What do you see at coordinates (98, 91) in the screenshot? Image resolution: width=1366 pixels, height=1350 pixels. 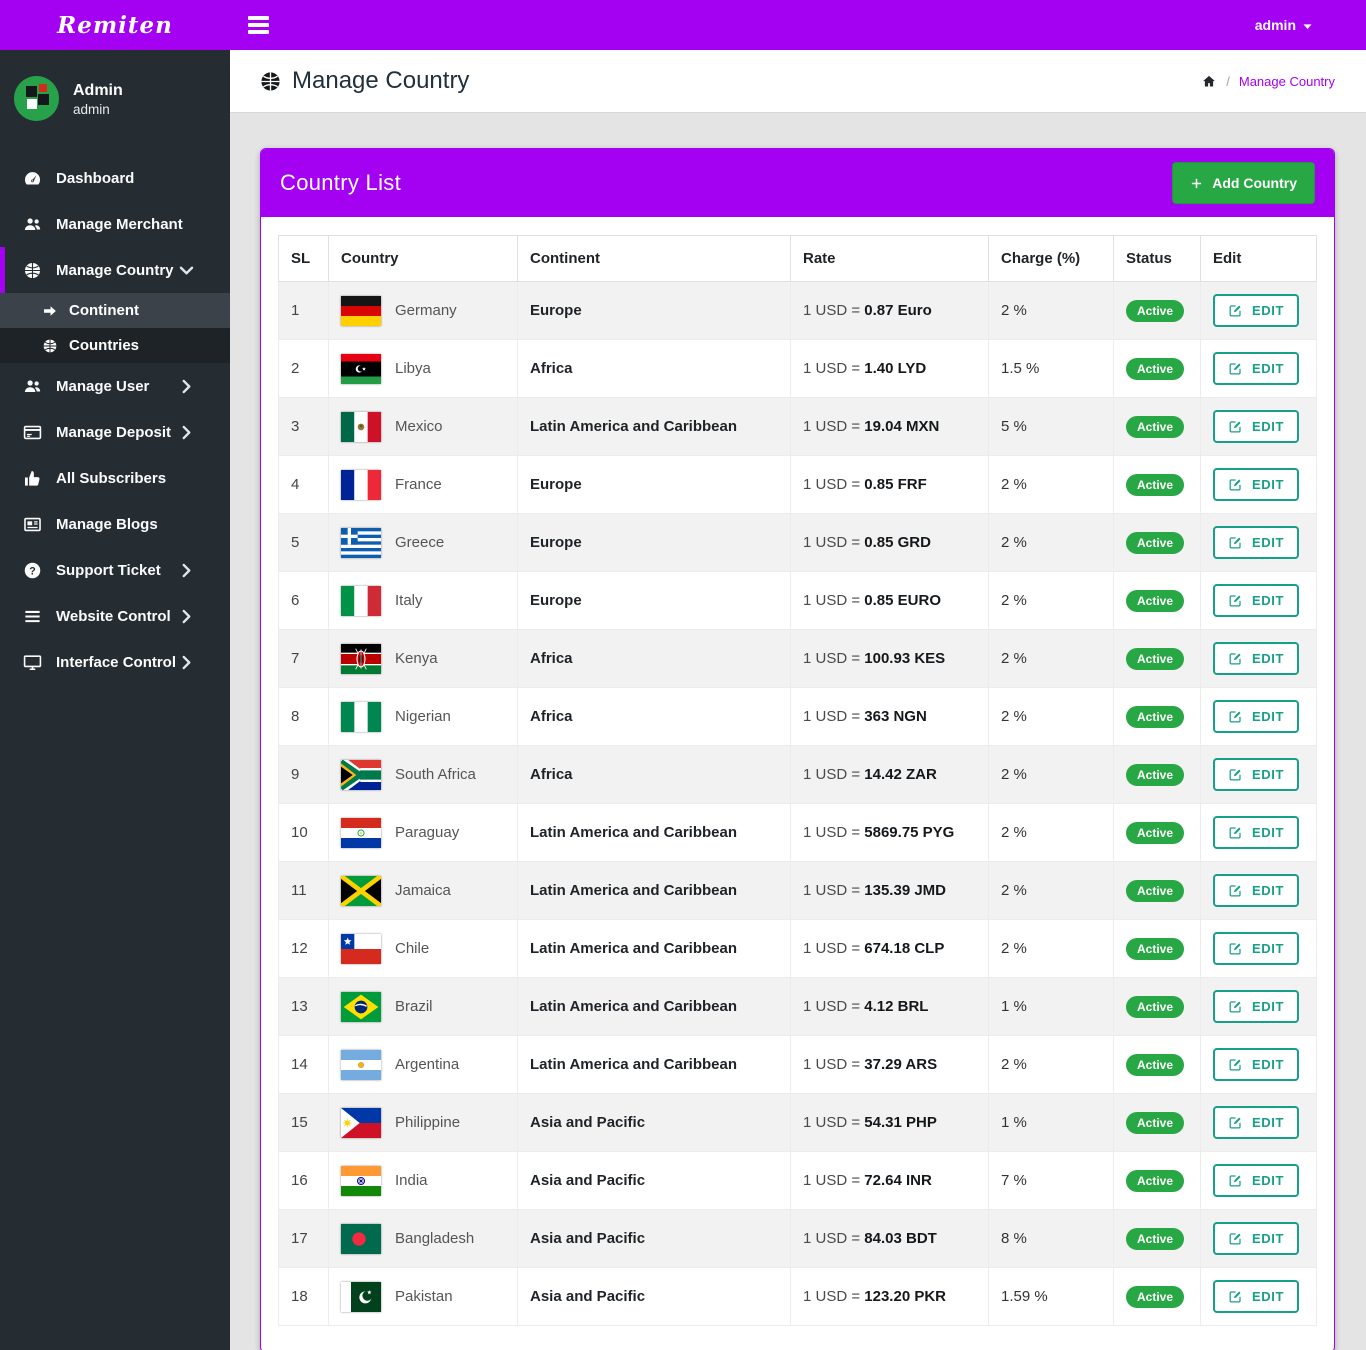 I see `profile-name: Admin` at bounding box center [98, 91].